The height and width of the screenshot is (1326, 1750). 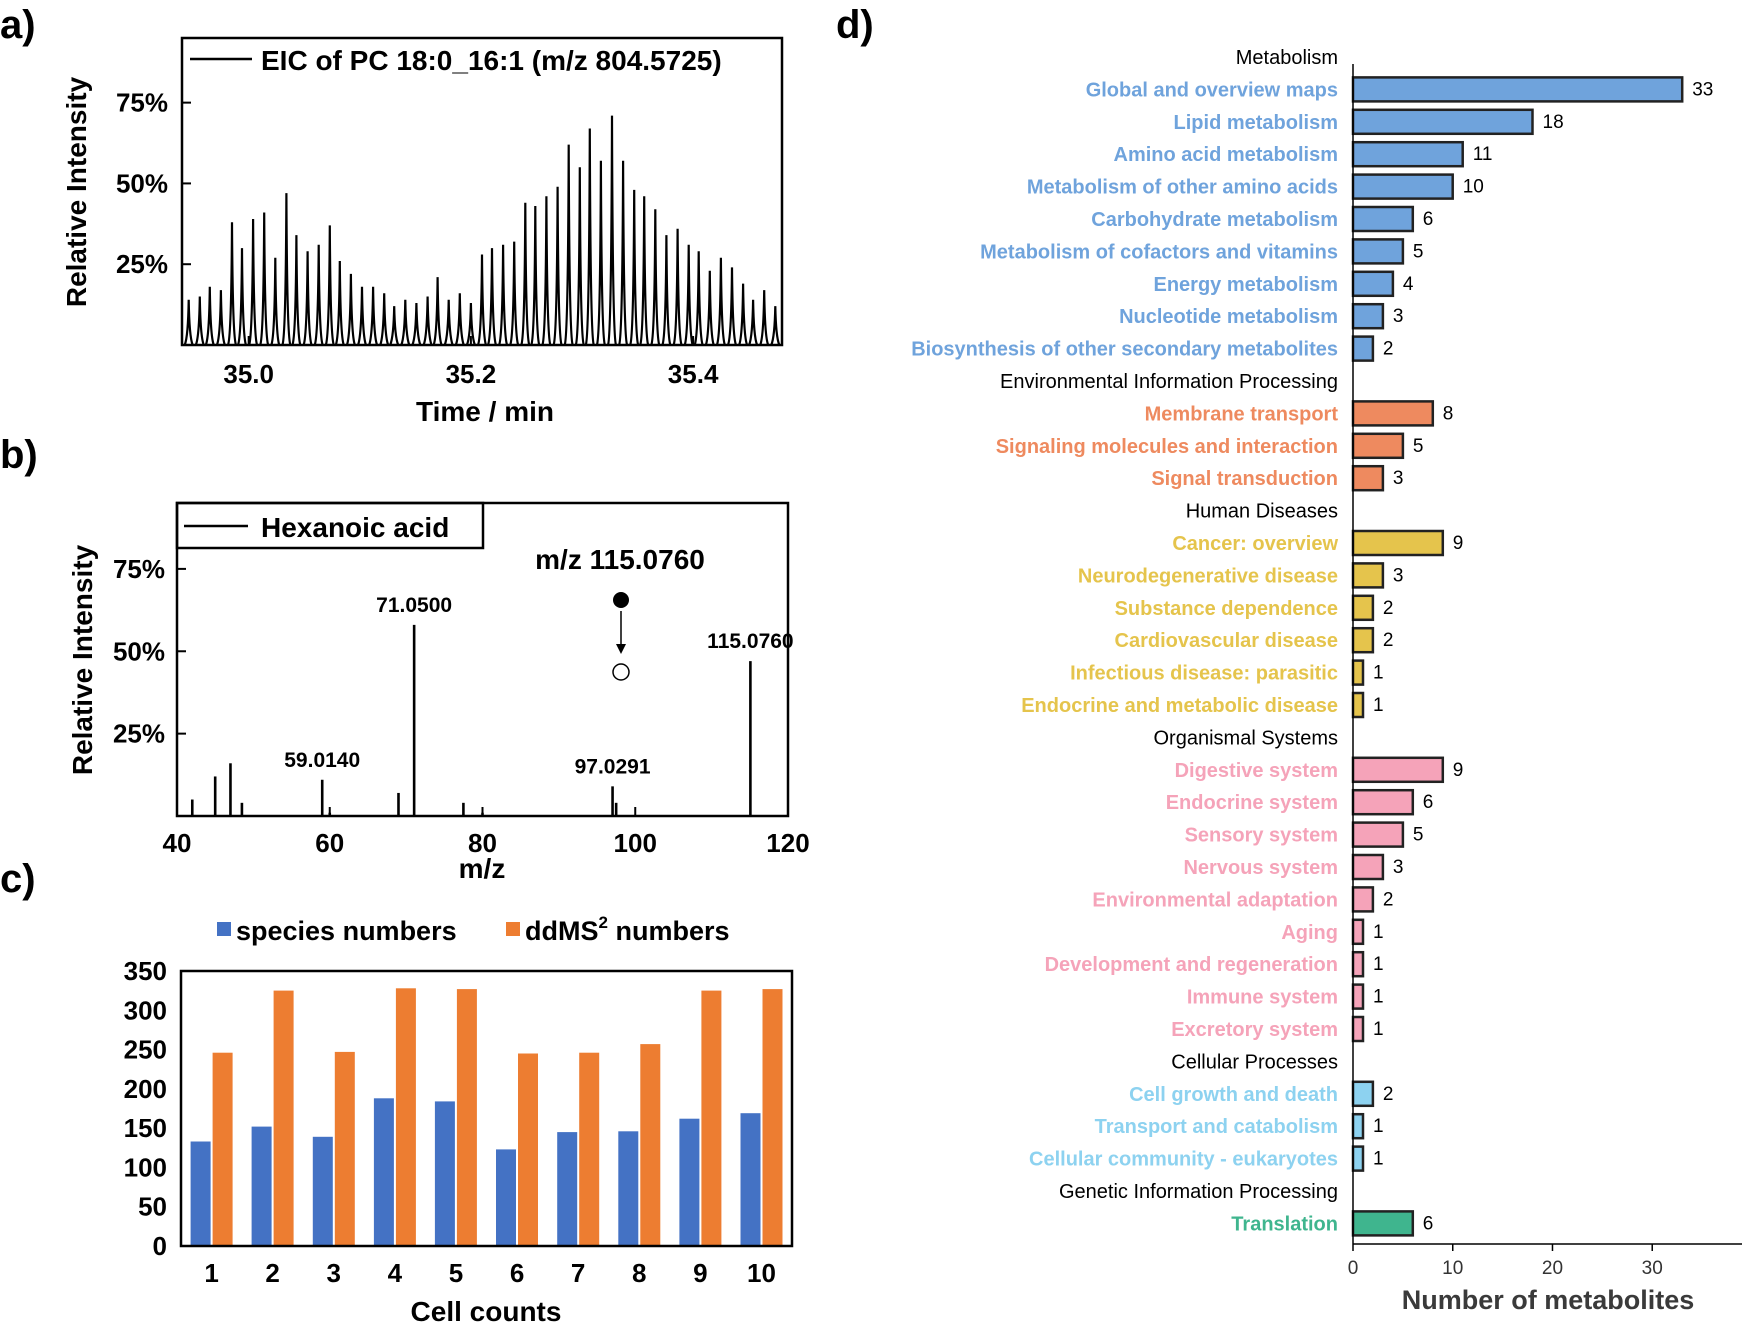 I want to click on eic-plot-frame, so click(x=482, y=191).